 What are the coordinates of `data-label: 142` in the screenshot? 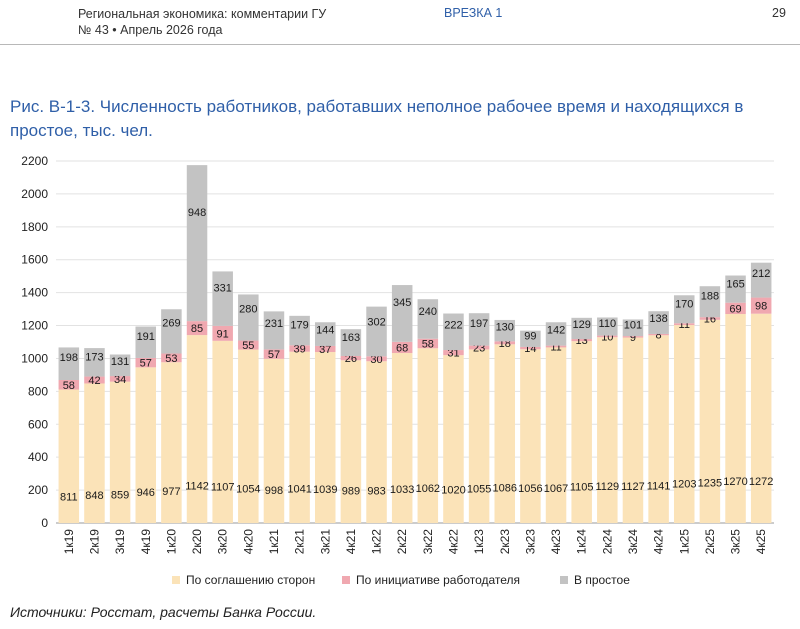 It's located at (556, 330).